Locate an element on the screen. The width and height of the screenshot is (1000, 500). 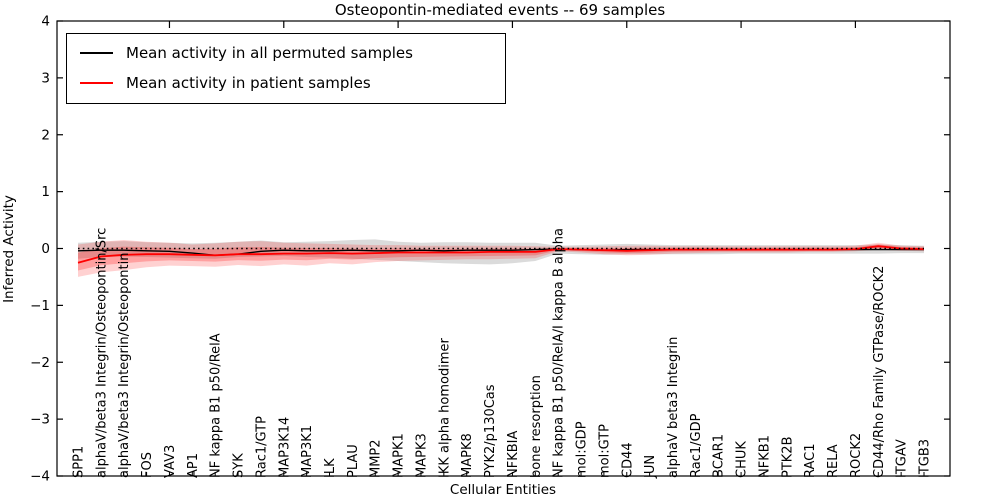
legend-line-black-icon is located at coordinates (96, 53).